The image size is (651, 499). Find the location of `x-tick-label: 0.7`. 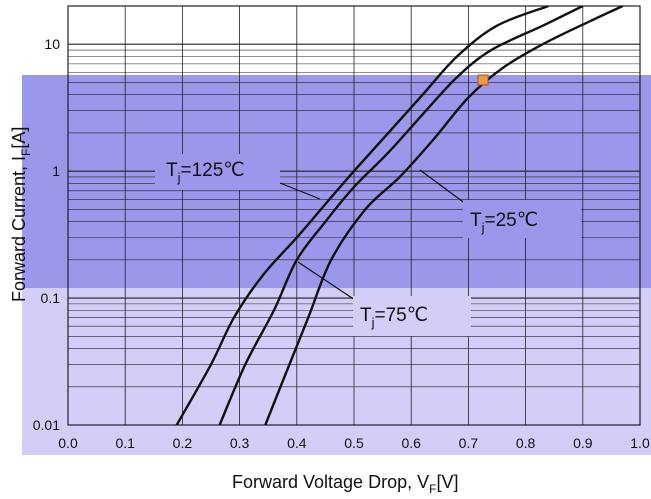

x-tick-label: 0.7 is located at coordinates (469, 443).